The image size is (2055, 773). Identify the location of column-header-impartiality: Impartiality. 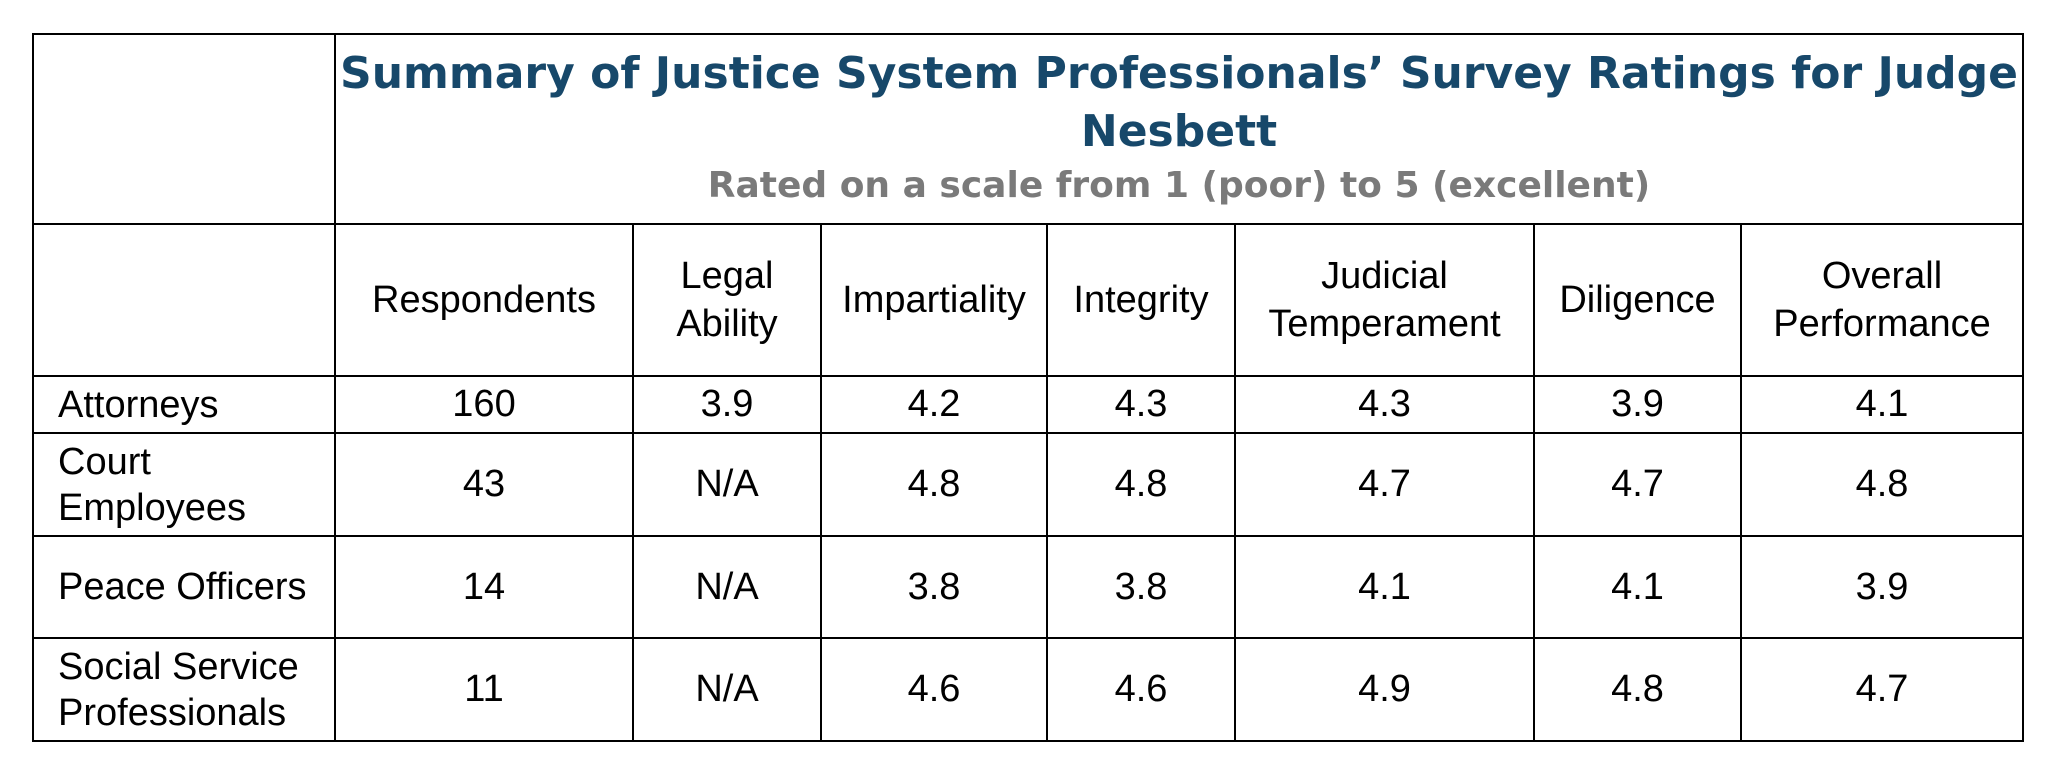
(934, 300).